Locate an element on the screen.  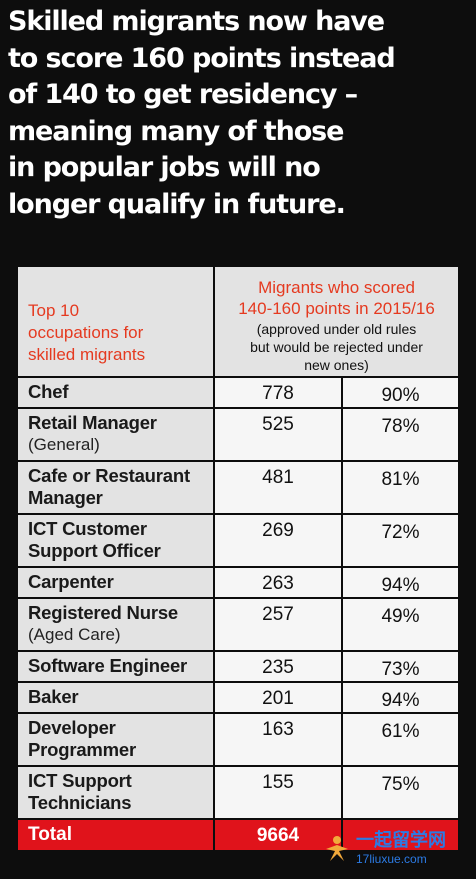
figure-logo-icon is located at coordinates (337, 848).